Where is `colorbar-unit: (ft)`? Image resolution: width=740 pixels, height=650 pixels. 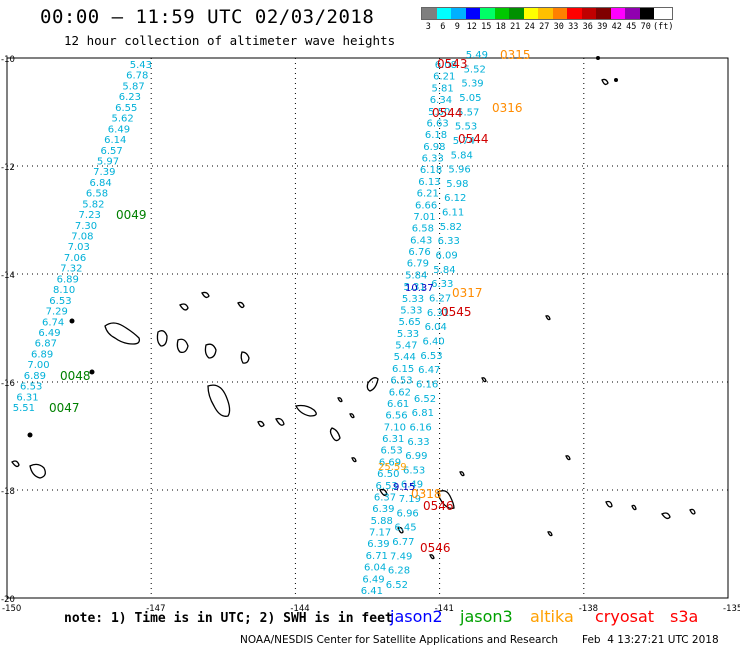 colorbar-unit: (ft) is located at coordinates (663, 27).